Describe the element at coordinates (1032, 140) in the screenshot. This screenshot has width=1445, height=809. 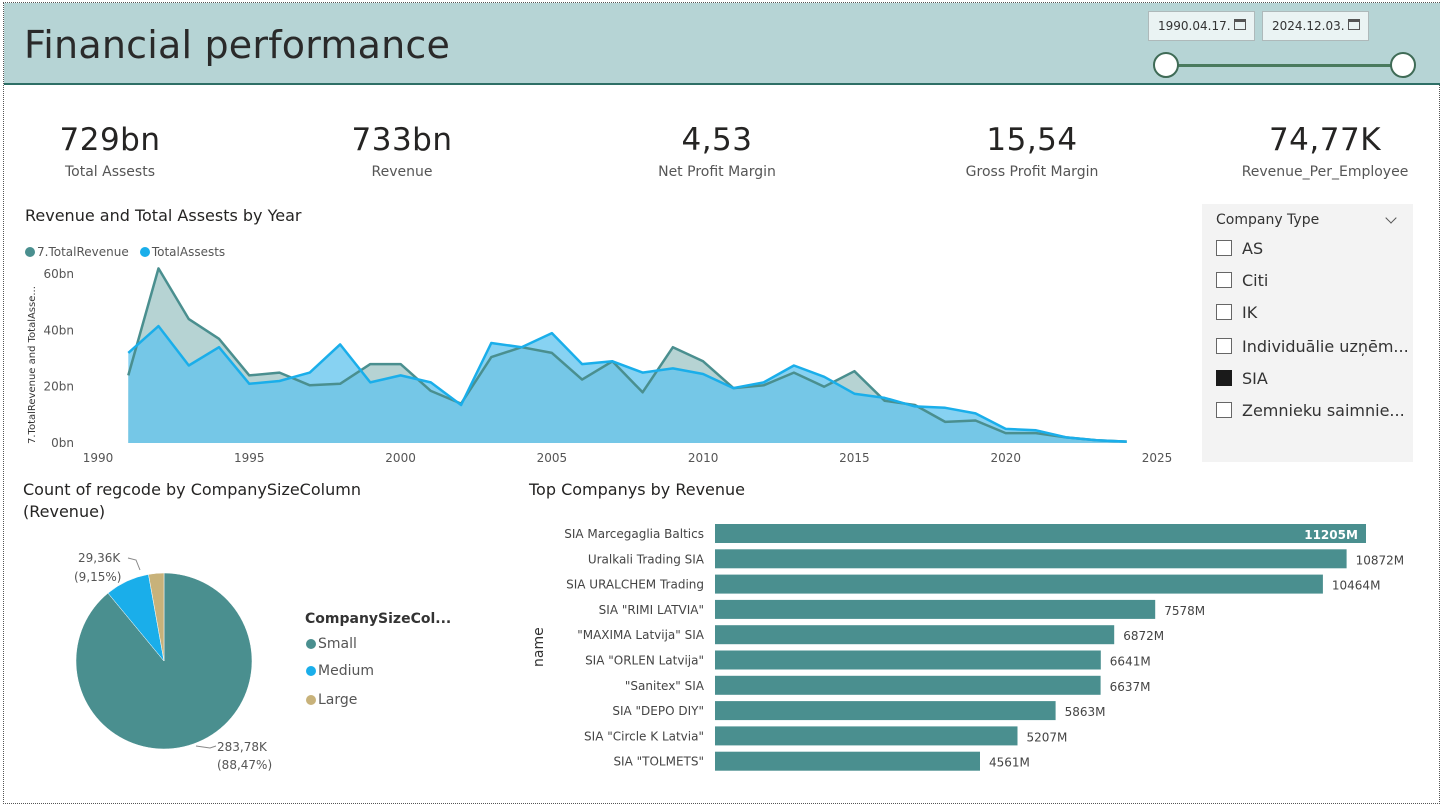
I see `kpi-value: 15,54` at that location.